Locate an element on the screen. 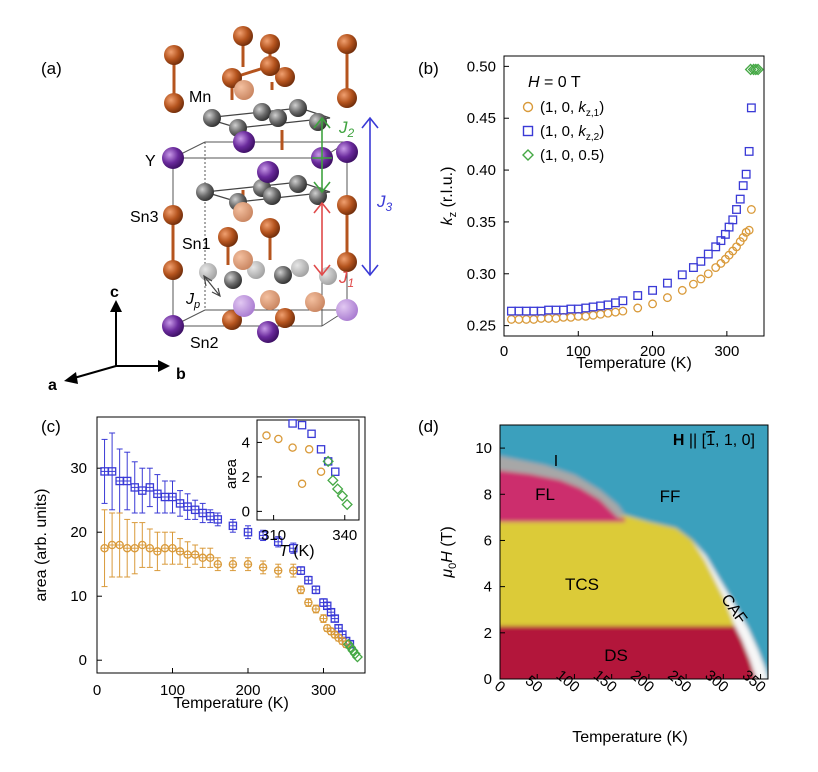 This screenshot has height=772, width=818. j1-arrow is located at coordinates (322, 239).